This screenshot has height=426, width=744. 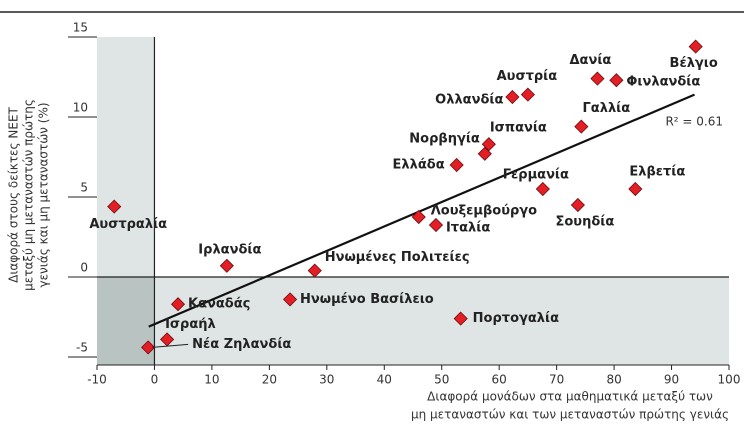 What do you see at coordinates (613, 380) in the screenshot?
I see `x-tick-label: 80` at bounding box center [613, 380].